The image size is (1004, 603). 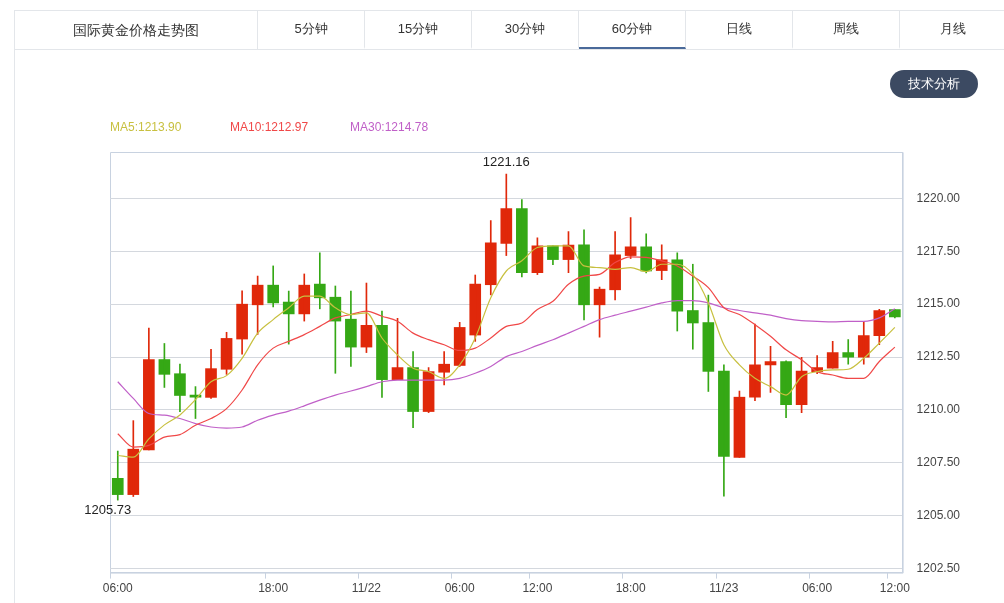 I want to click on y-tick-label: 1212.50, so click(x=938, y=356).